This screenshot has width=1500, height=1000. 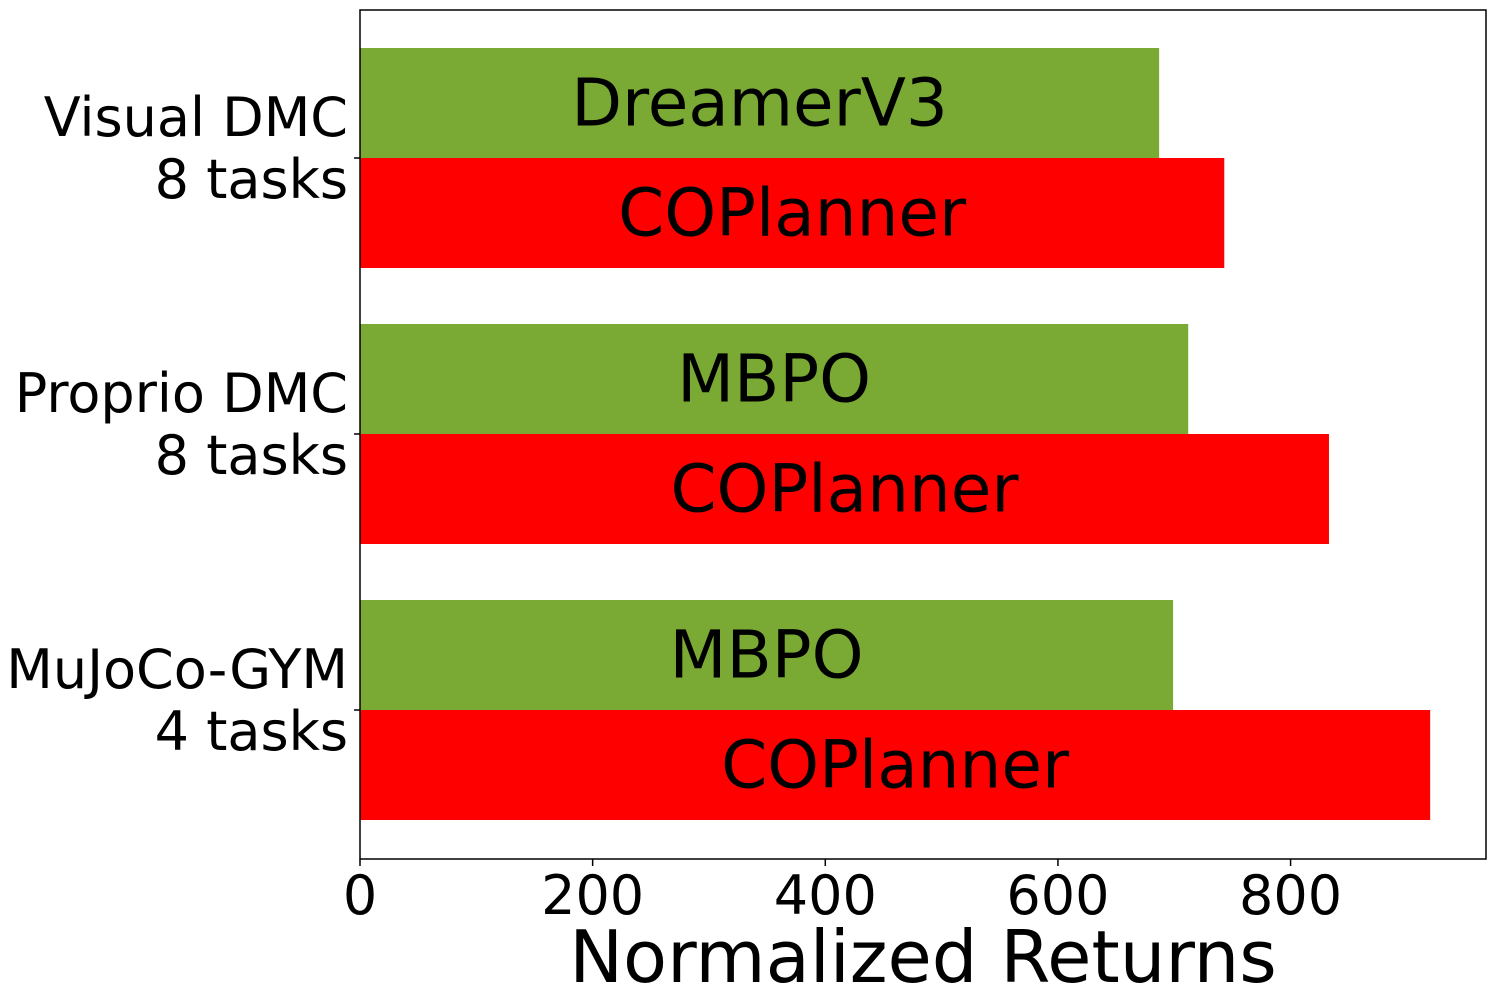 What do you see at coordinates (181, 424) in the screenshot?
I see `y-tick-label: Proprio DMC 8 tasks` at bounding box center [181, 424].